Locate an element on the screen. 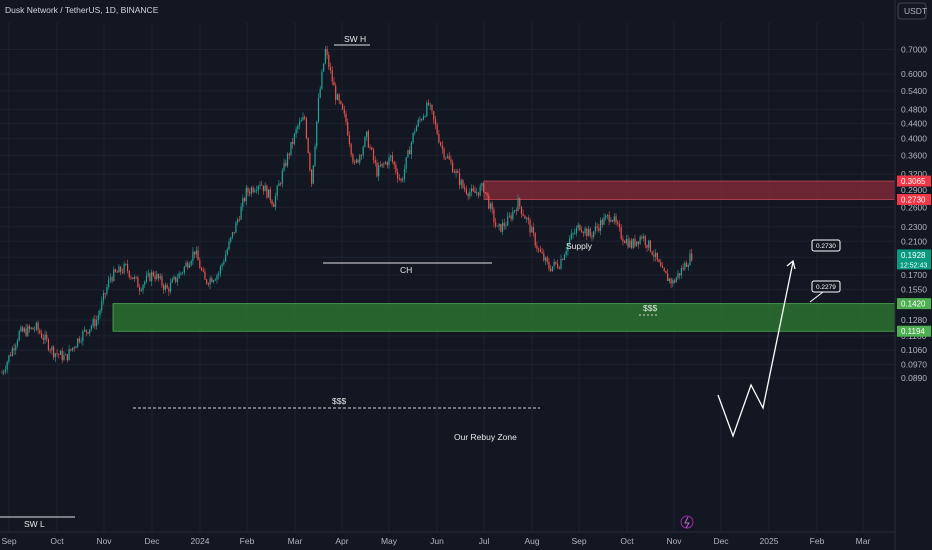 The image size is (932, 550). y-tick-label: 0.2900 is located at coordinates (914, 190).